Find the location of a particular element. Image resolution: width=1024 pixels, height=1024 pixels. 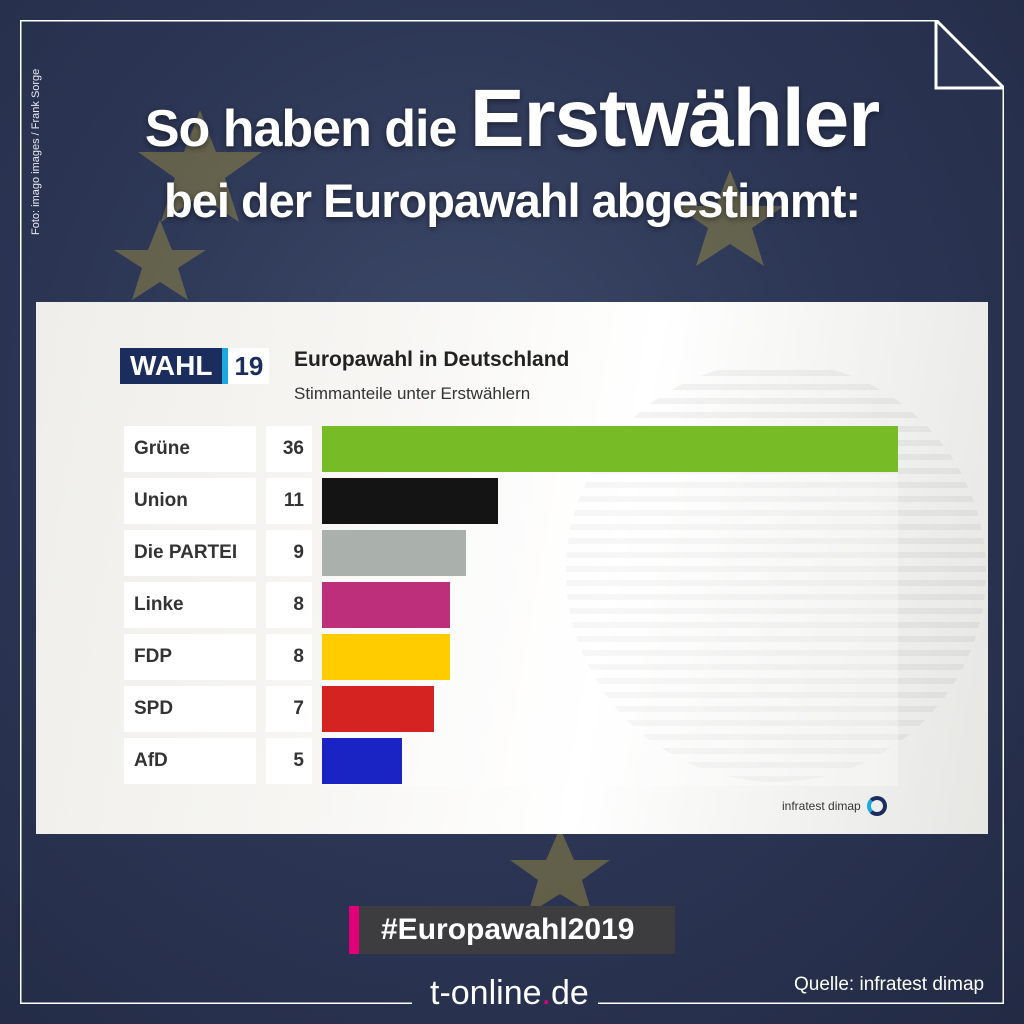

headline-prefix: So haben die is located at coordinates (301, 129).